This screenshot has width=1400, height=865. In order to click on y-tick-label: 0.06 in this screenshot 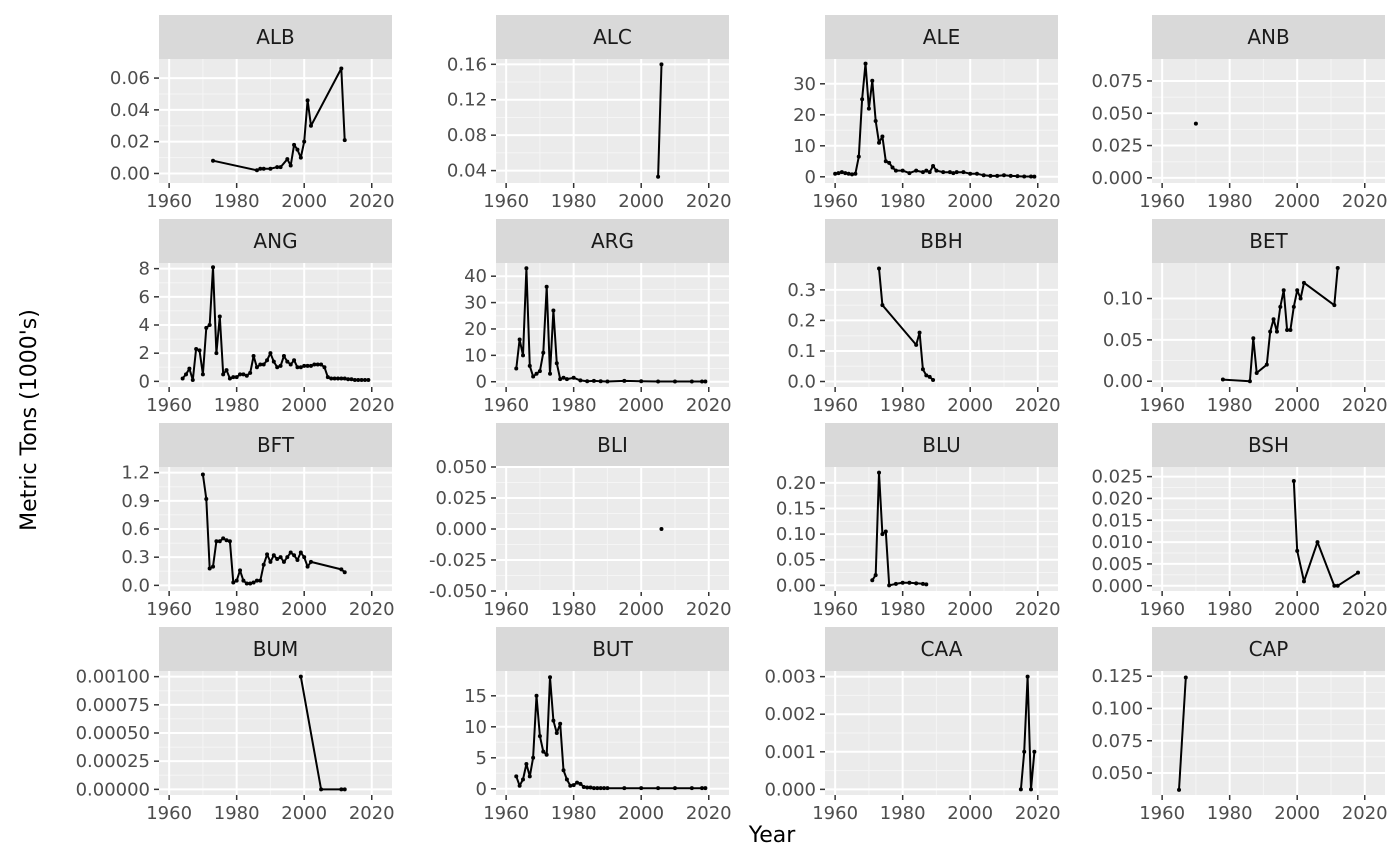, I will do `click(130, 78)`.